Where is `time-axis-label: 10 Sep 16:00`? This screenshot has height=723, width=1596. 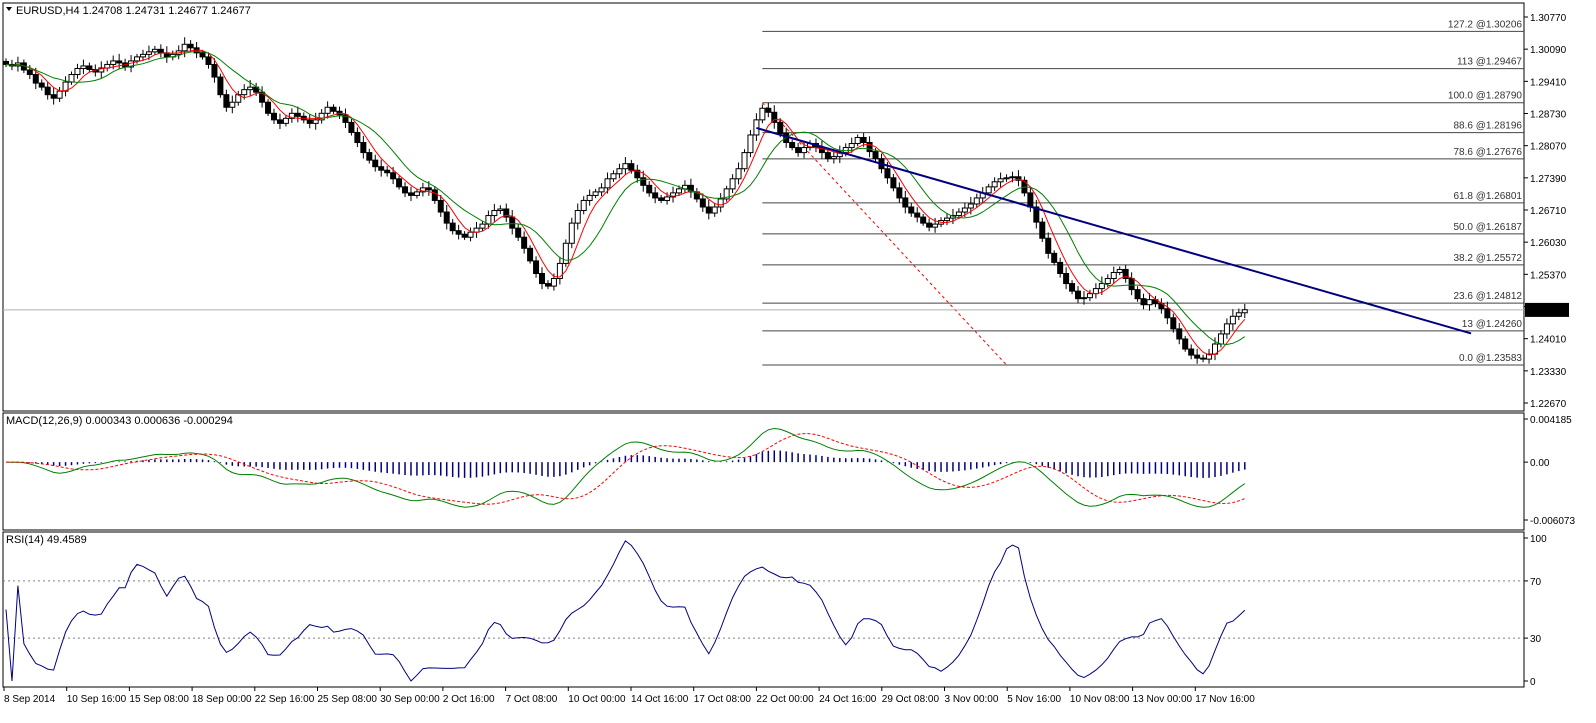
time-axis-label: 10 Sep 16:00 is located at coordinates (97, 699).